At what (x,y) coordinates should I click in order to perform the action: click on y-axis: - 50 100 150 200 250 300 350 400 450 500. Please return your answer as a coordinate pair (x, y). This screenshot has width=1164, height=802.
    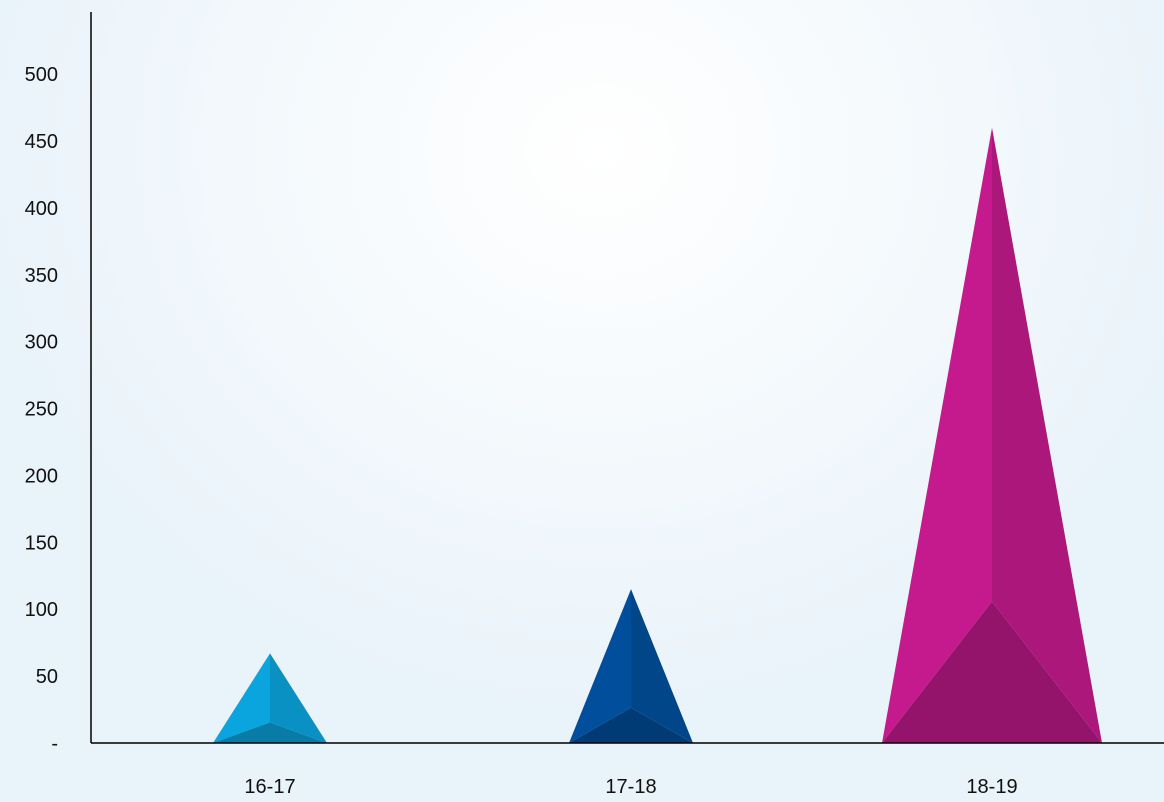
    Looking at the image, I should click on (58, 383).